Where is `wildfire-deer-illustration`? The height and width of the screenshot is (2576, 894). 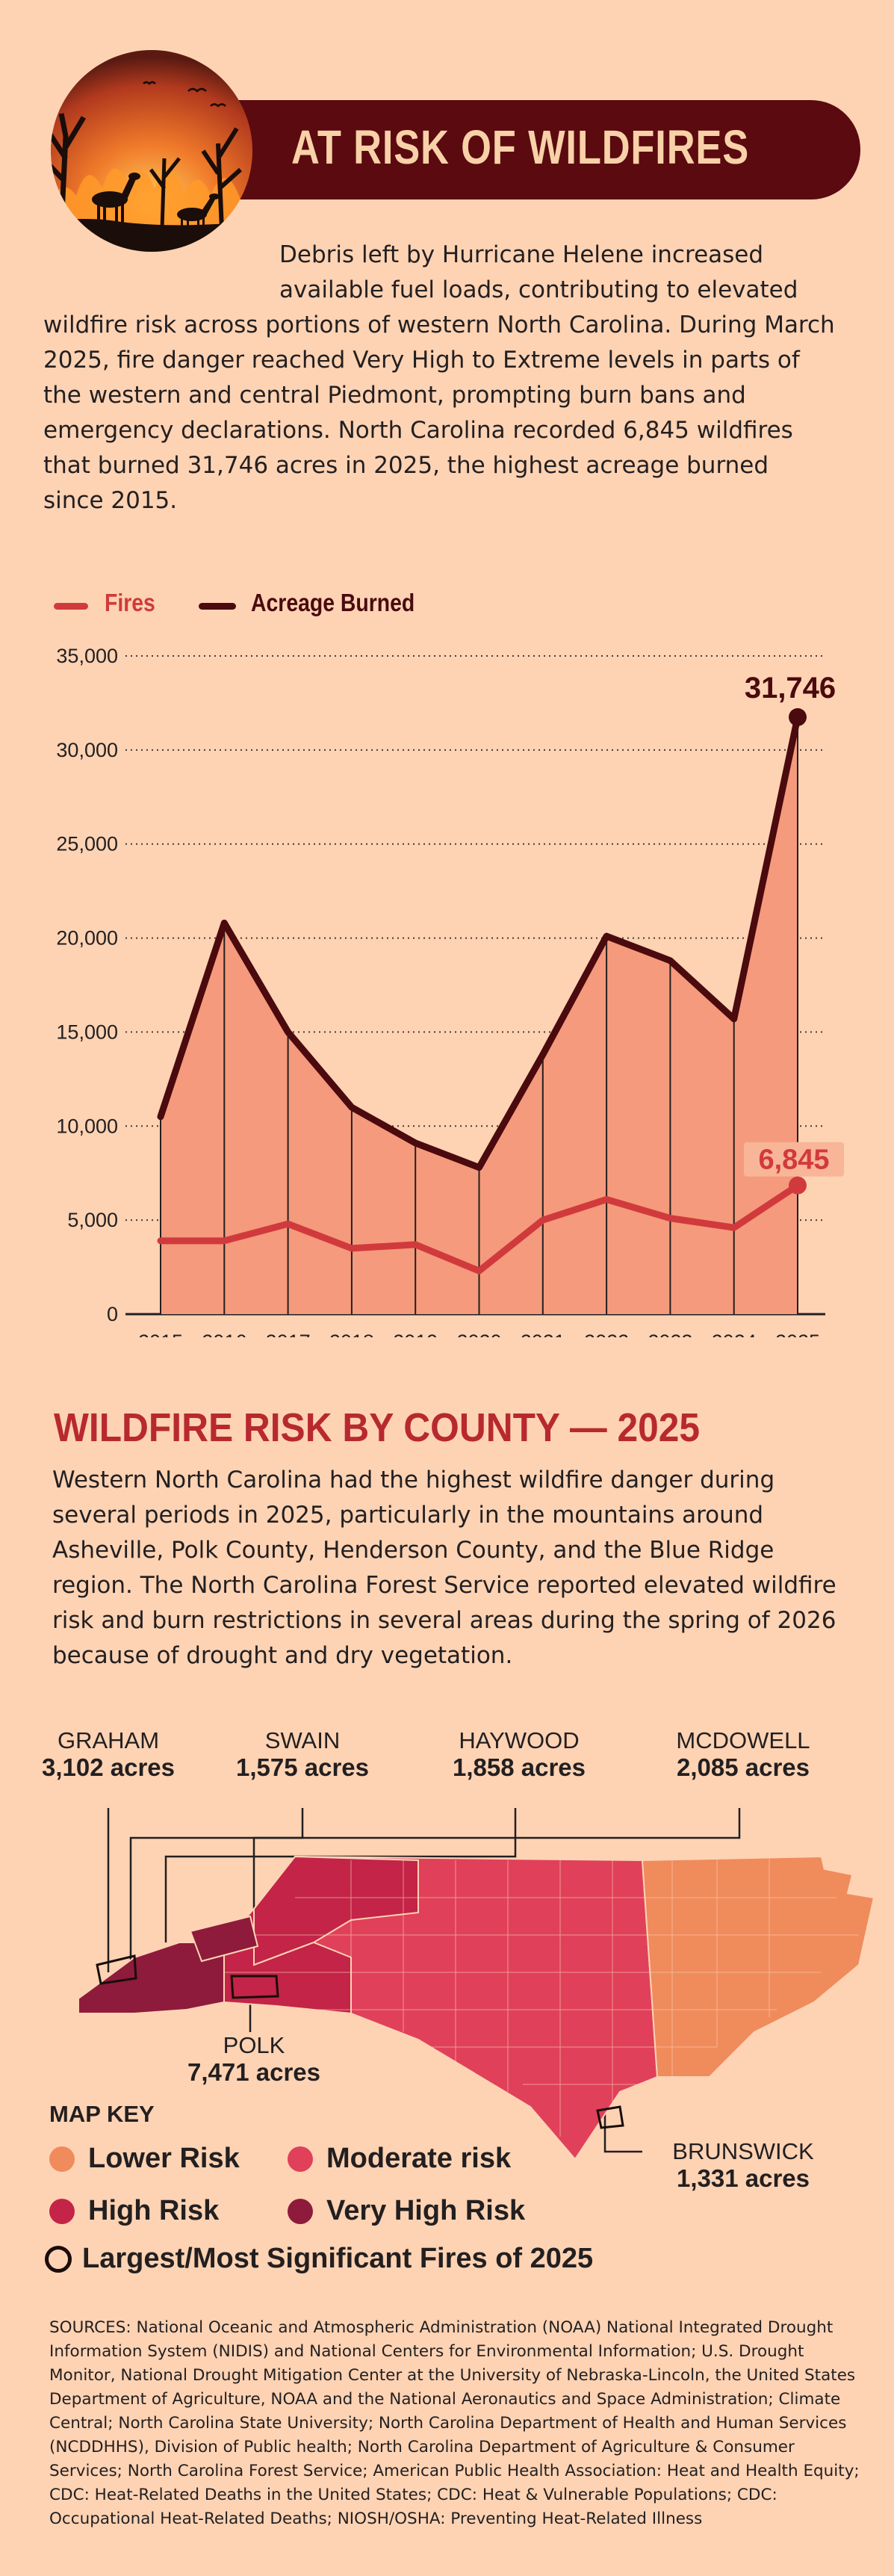 wildfire-deer-illustration is located at coordinates (151, 151).